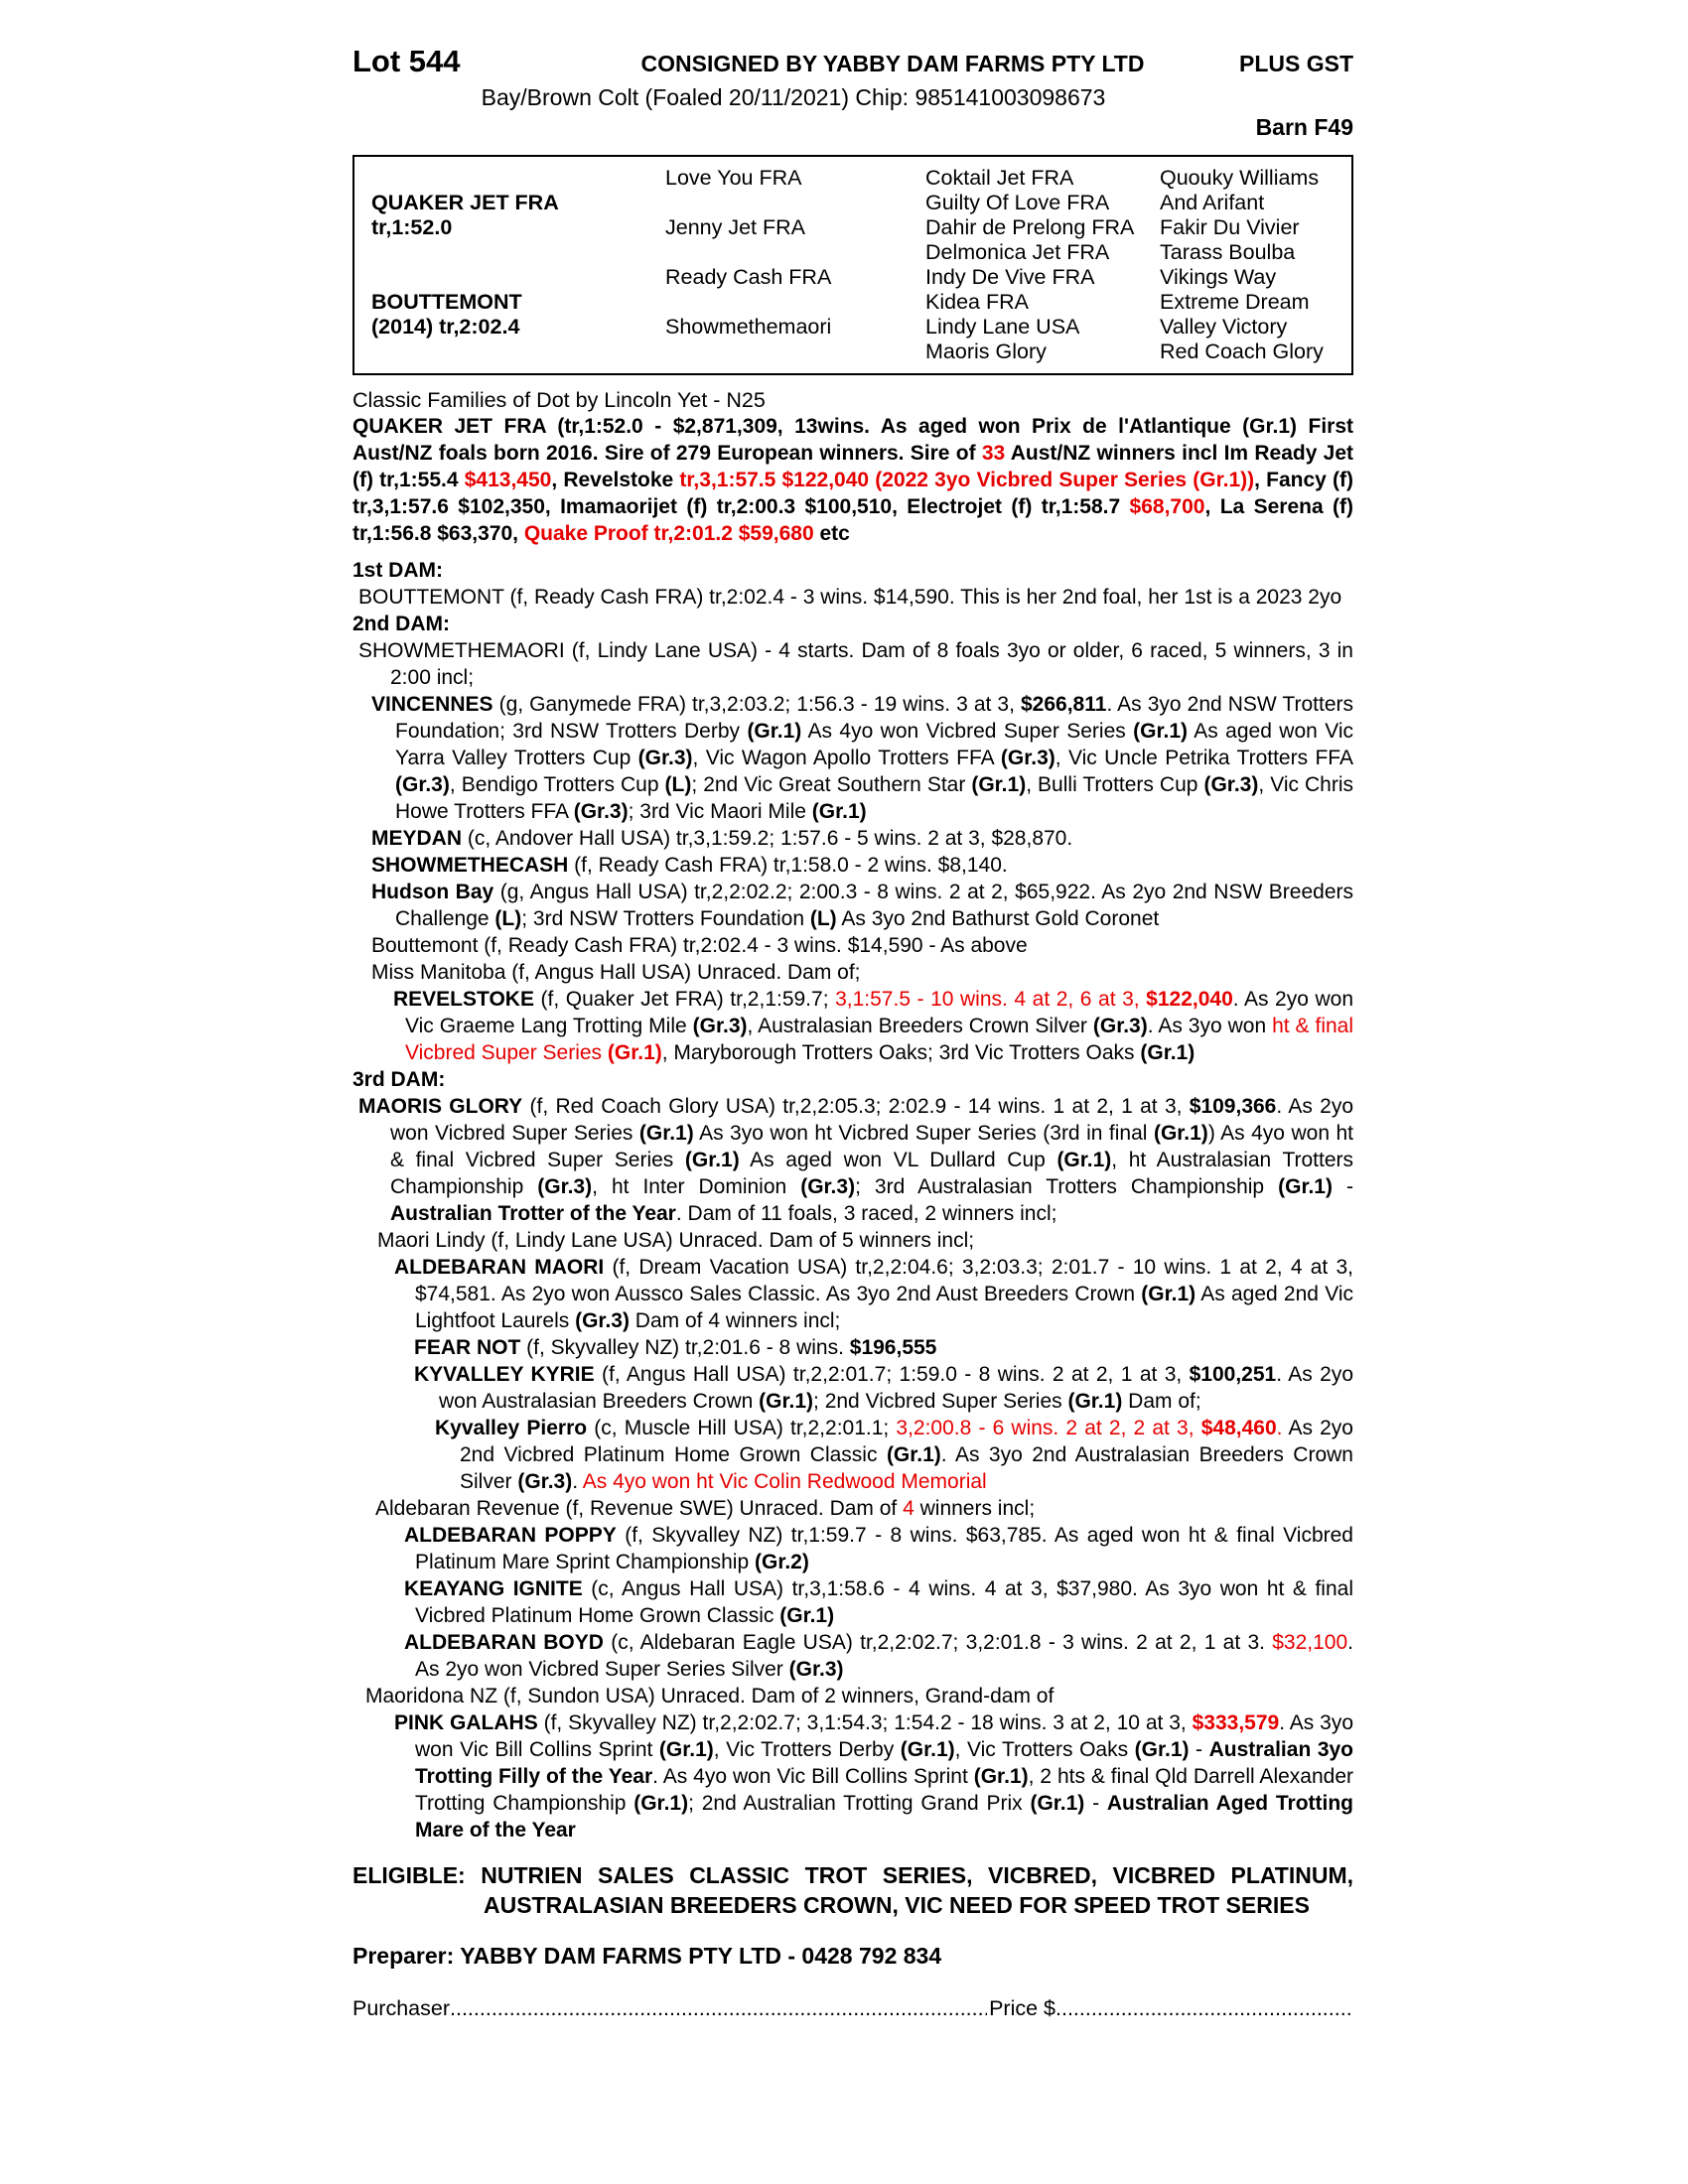 The height and width of the screenshot is (2184, 1688). I want to click on text-segment: MEYDAN, so click(417, 838).